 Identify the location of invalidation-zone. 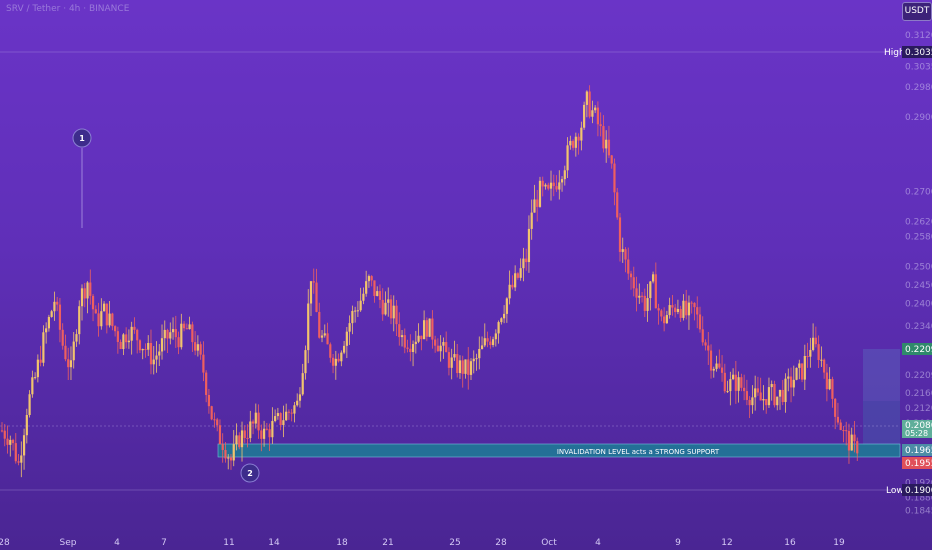
(559, 450).